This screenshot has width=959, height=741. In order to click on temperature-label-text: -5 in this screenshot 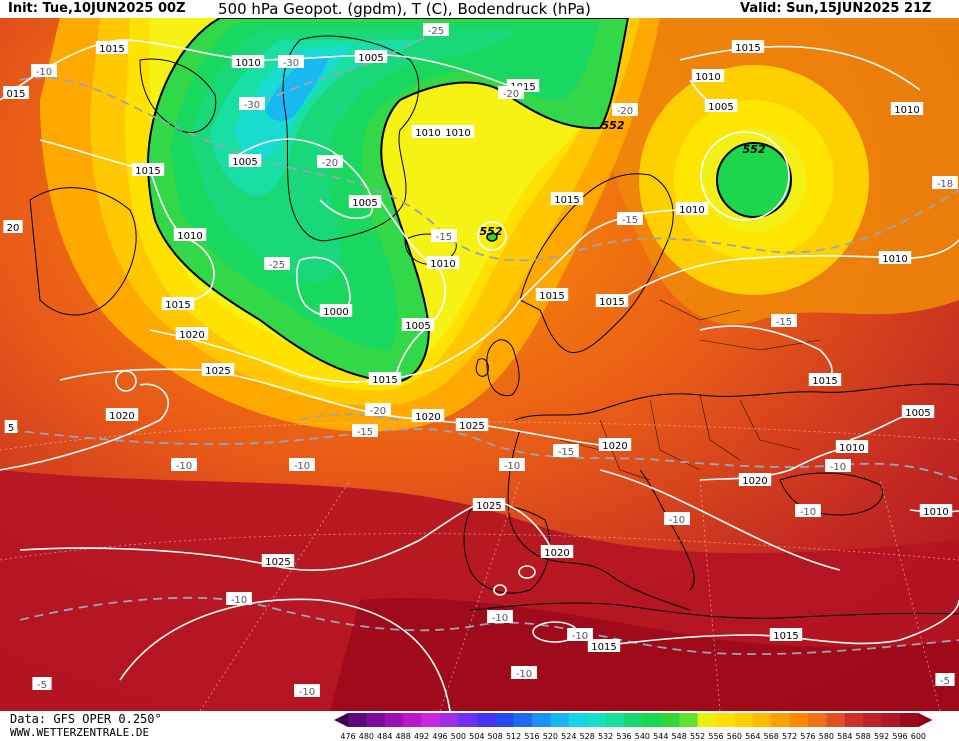, I will do `click(42, 685)`.